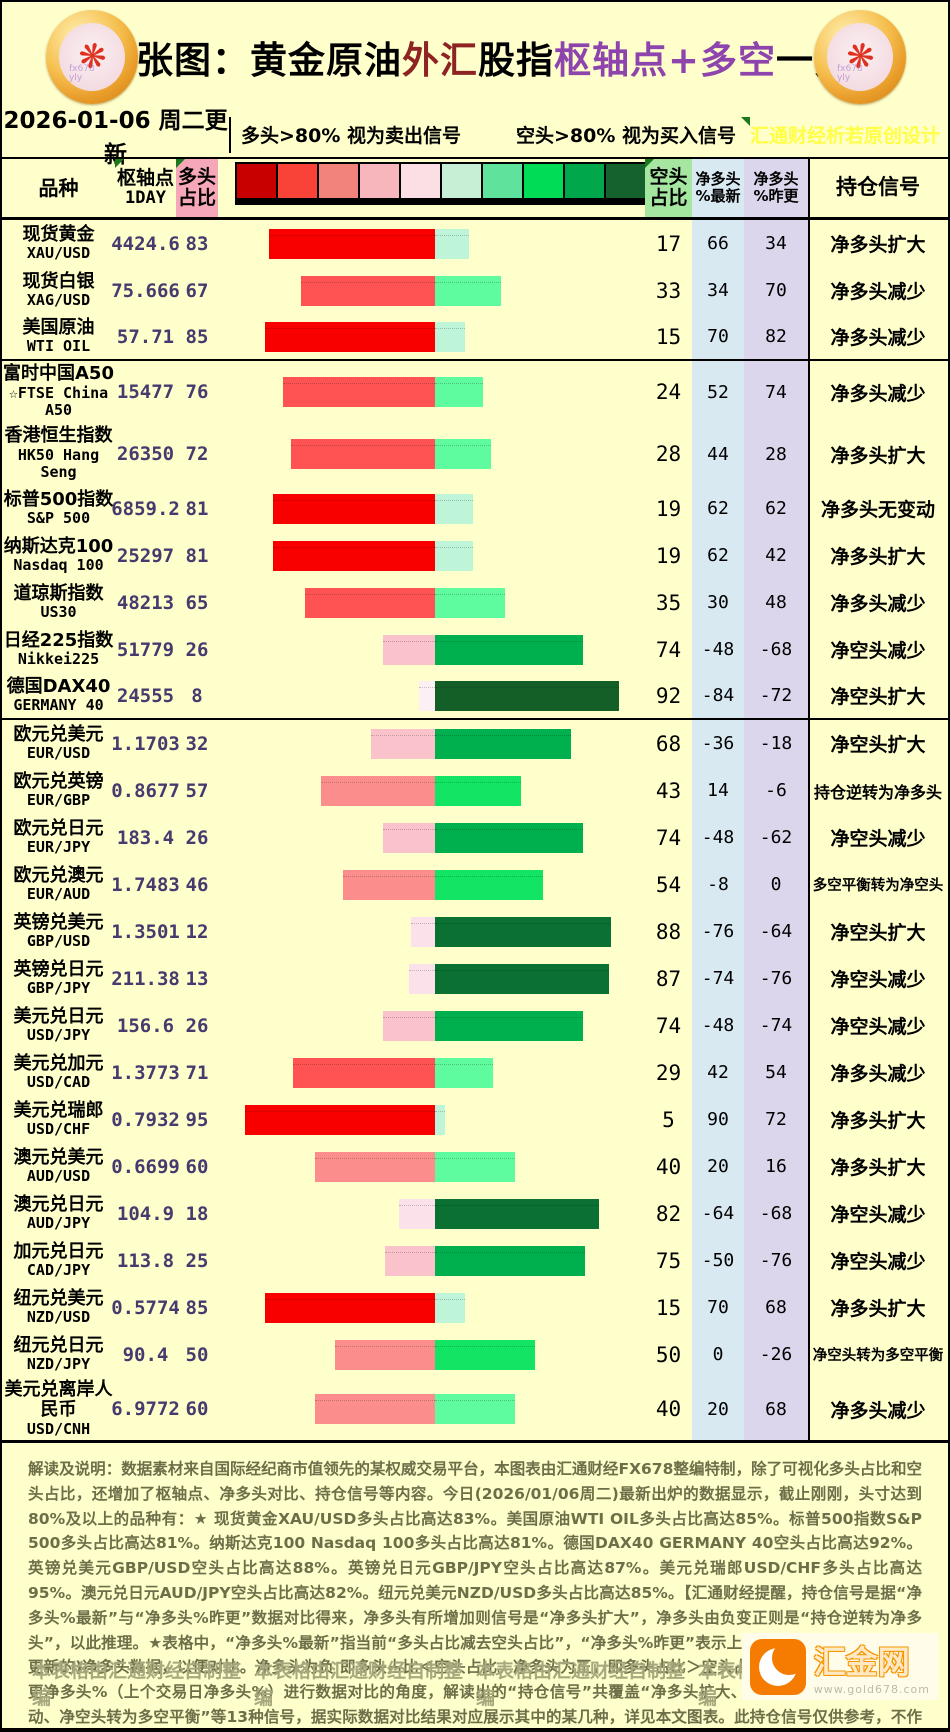 The height and width of the screenshot is (1732, 950). What do you see at coordinates (777, 1666) in the screenshot?
I see `crescent-logo-icon` at bounding box center [777, 1666].